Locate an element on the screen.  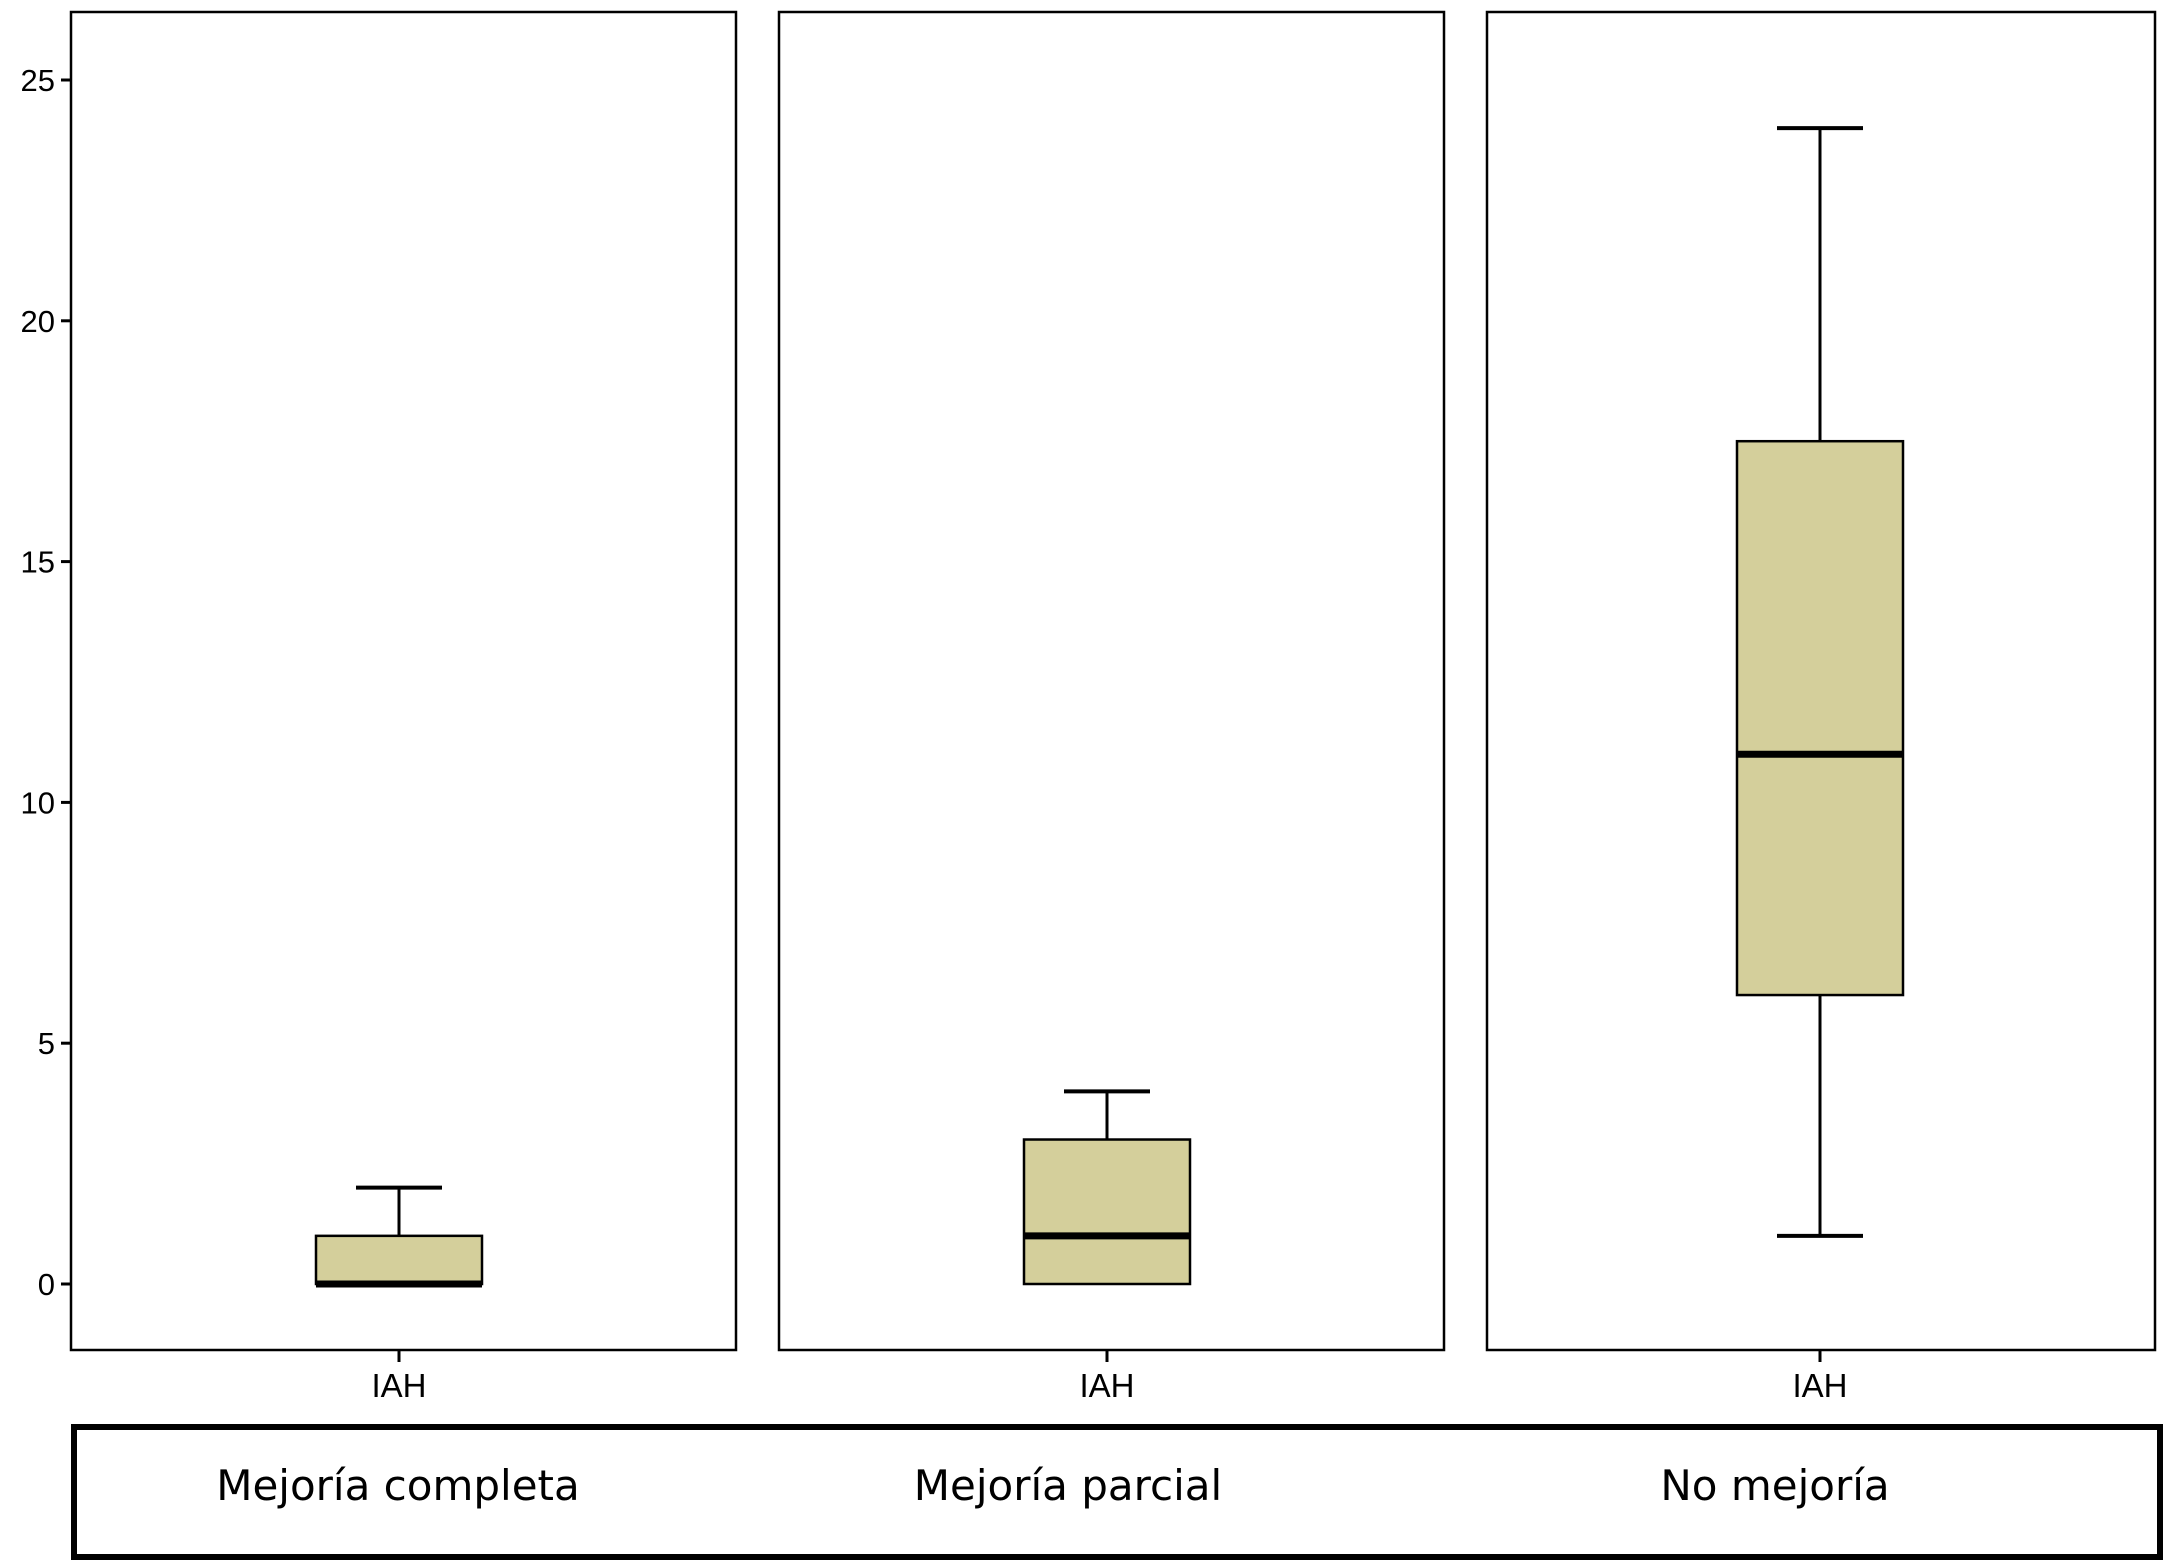
y-tick-label: 20 is located at coordinates (38, 321).